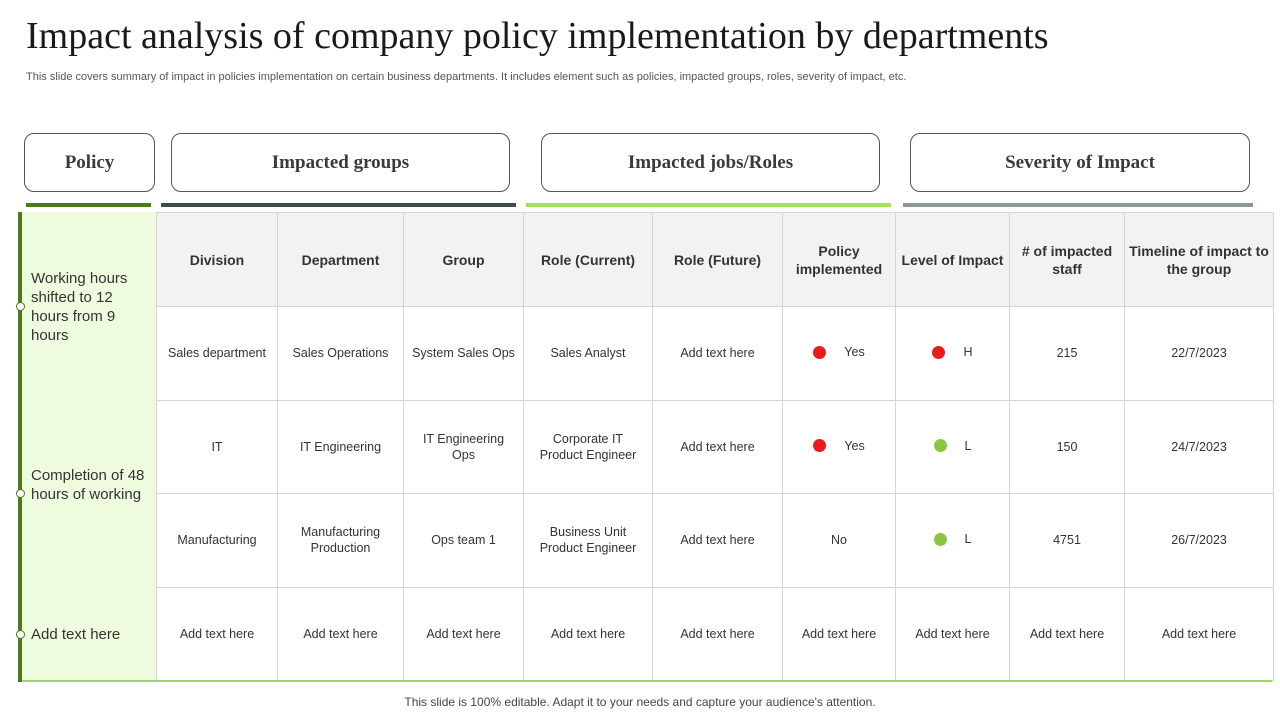 The image size is (1280, 720). Describe the element at coordinates (463, 633) in the screenshot. I see `cell-group: Add text here` at that location.